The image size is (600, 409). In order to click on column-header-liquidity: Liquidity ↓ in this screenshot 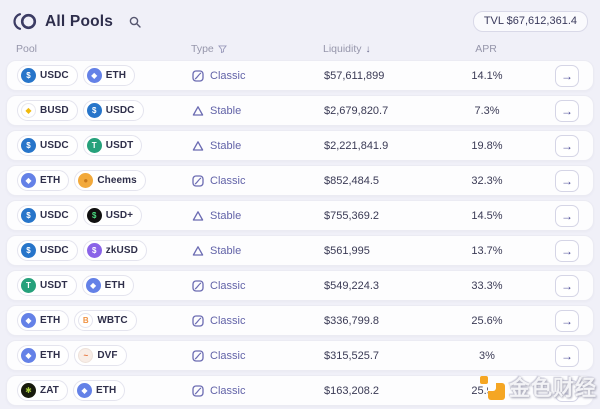, I will do `click(347, 49)`.